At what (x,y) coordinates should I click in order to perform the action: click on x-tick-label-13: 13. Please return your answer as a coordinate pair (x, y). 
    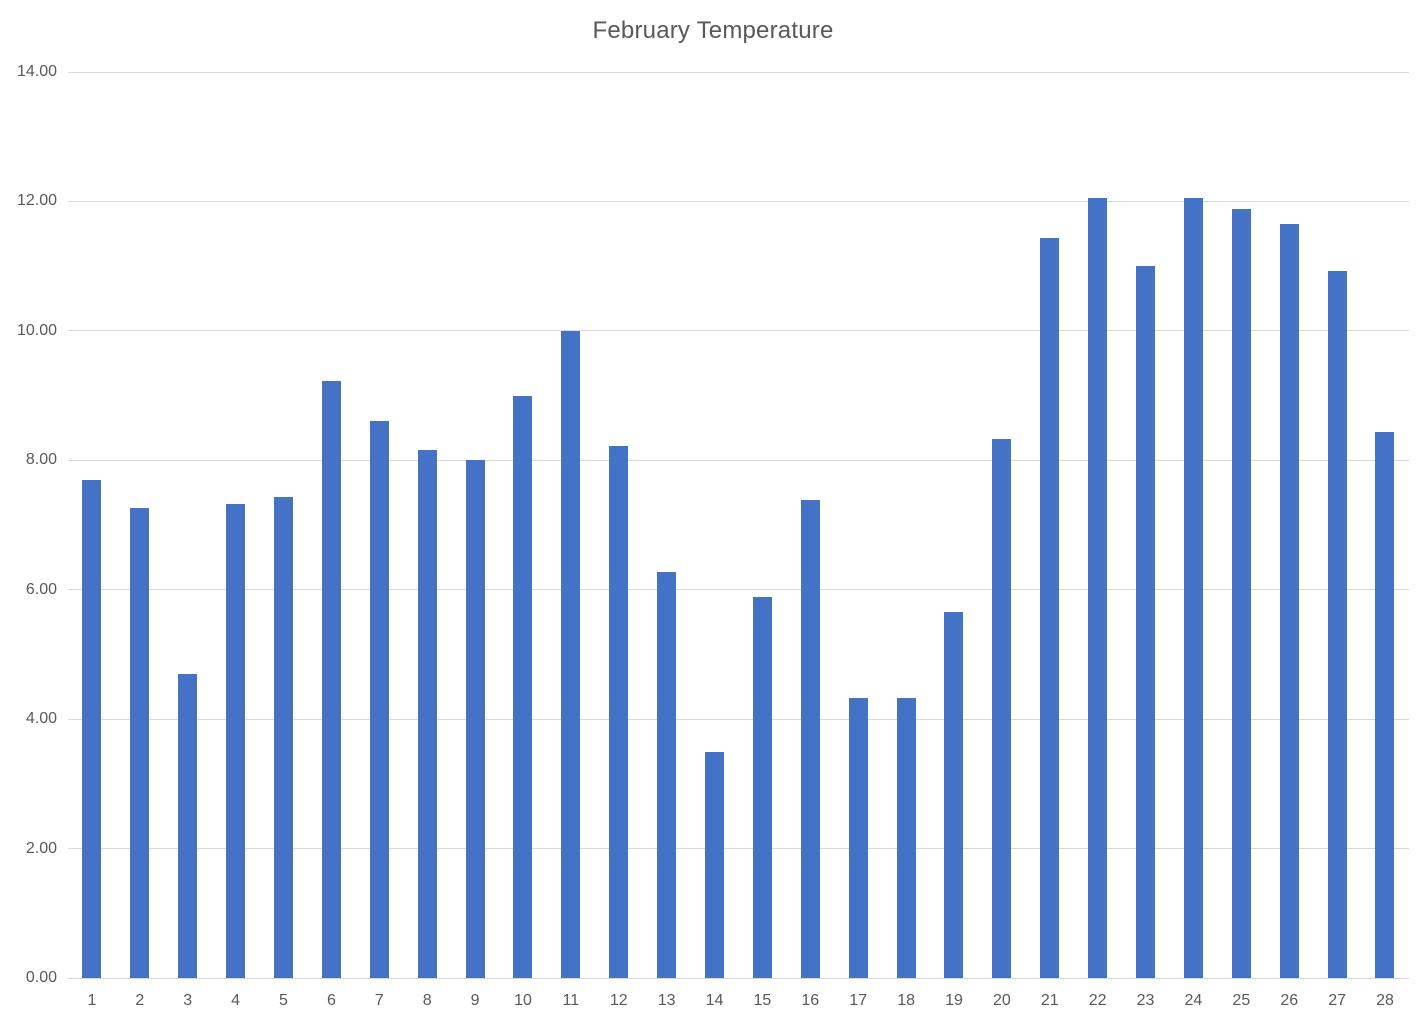
    Looking at the image, I should click on (666, 1000).